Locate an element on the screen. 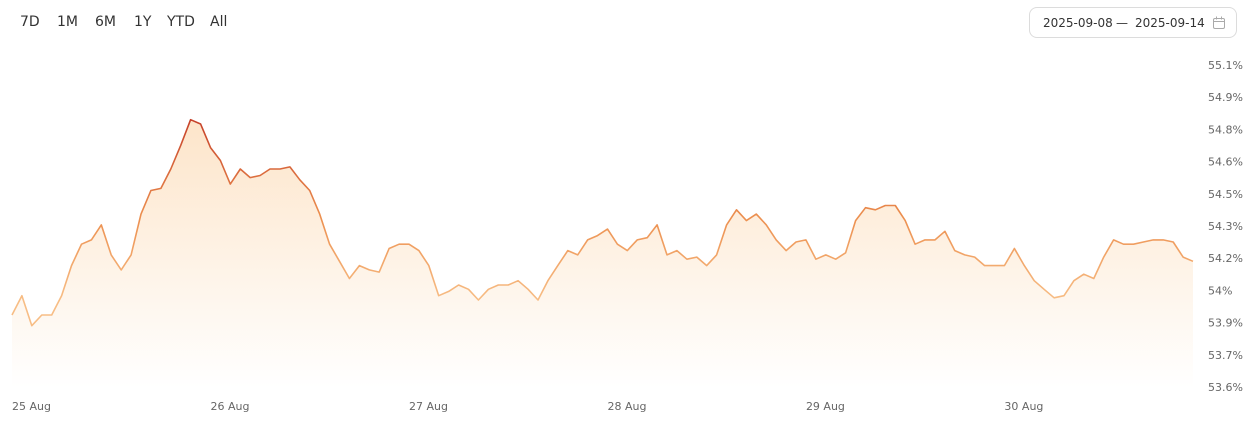 The height and width of the screenshot is (425, 1251). y-tick-label: 55.1% is located at coordinates (1225, 65).